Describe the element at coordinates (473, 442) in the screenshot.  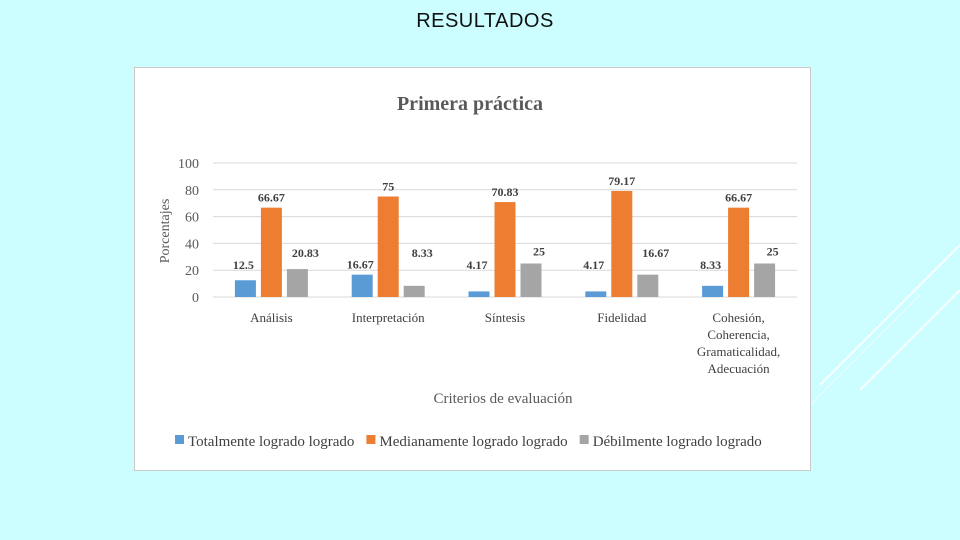
I see `legend-label: Medianamente logrado logrado` at that location.